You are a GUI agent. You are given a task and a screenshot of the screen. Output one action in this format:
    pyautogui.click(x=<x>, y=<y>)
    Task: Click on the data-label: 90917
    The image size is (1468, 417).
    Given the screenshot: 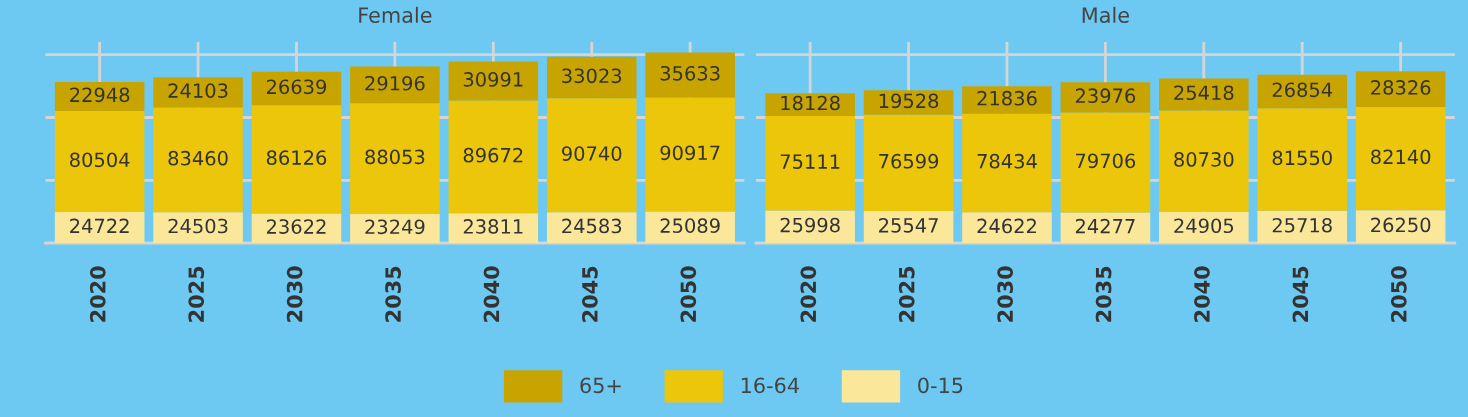 What is the action you would take?
    pyautogui.click(x=690, y=153)
    